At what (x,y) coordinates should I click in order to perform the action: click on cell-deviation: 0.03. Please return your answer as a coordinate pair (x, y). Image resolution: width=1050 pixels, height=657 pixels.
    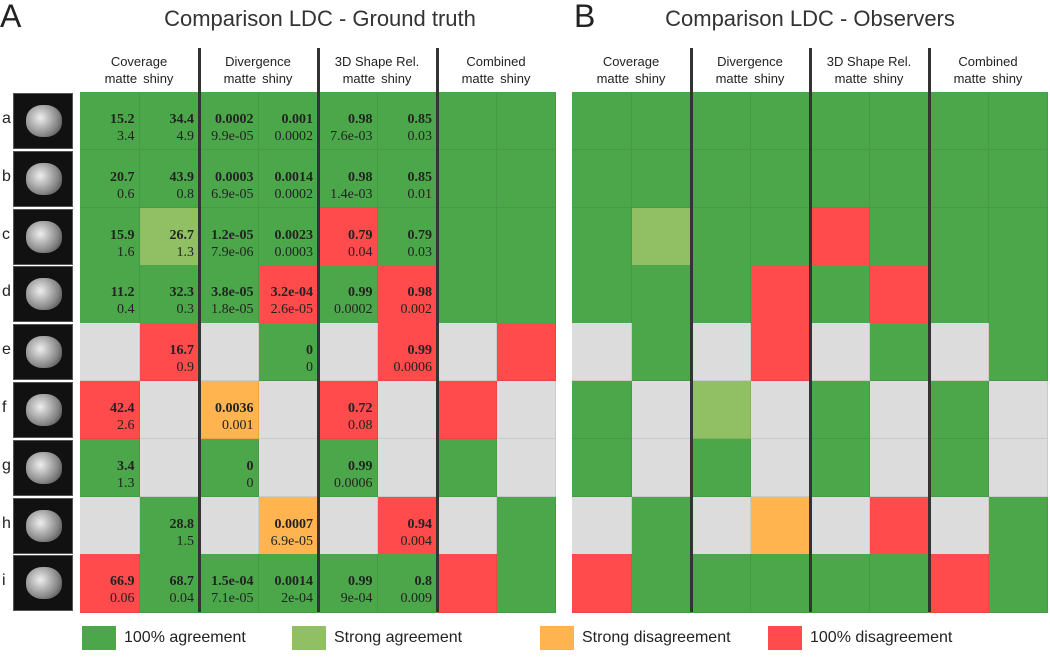
    Looking at the image, I should click on (420, 252).